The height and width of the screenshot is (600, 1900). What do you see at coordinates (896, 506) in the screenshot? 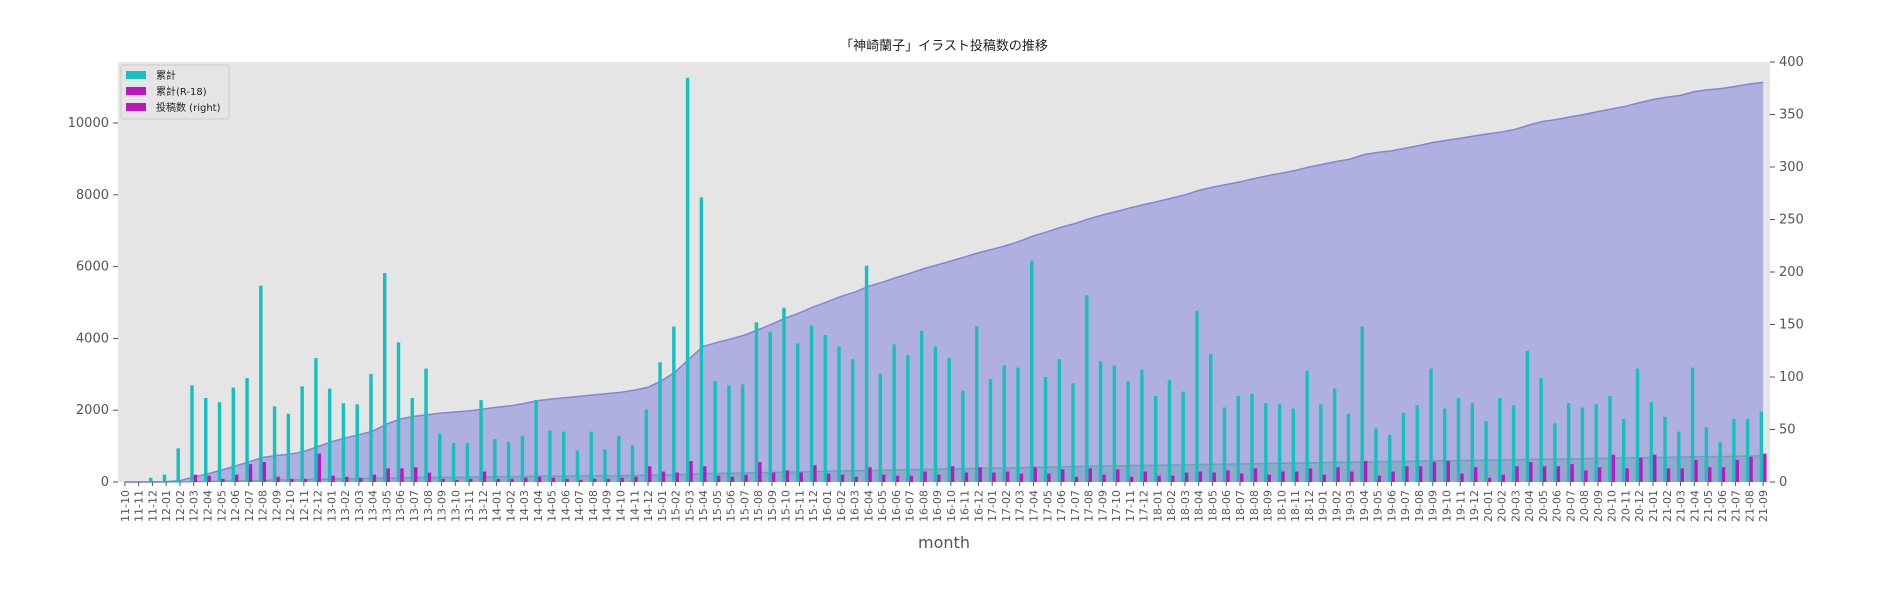
I see `x-tick-label: 16-06` at bounding box center [896, 506].